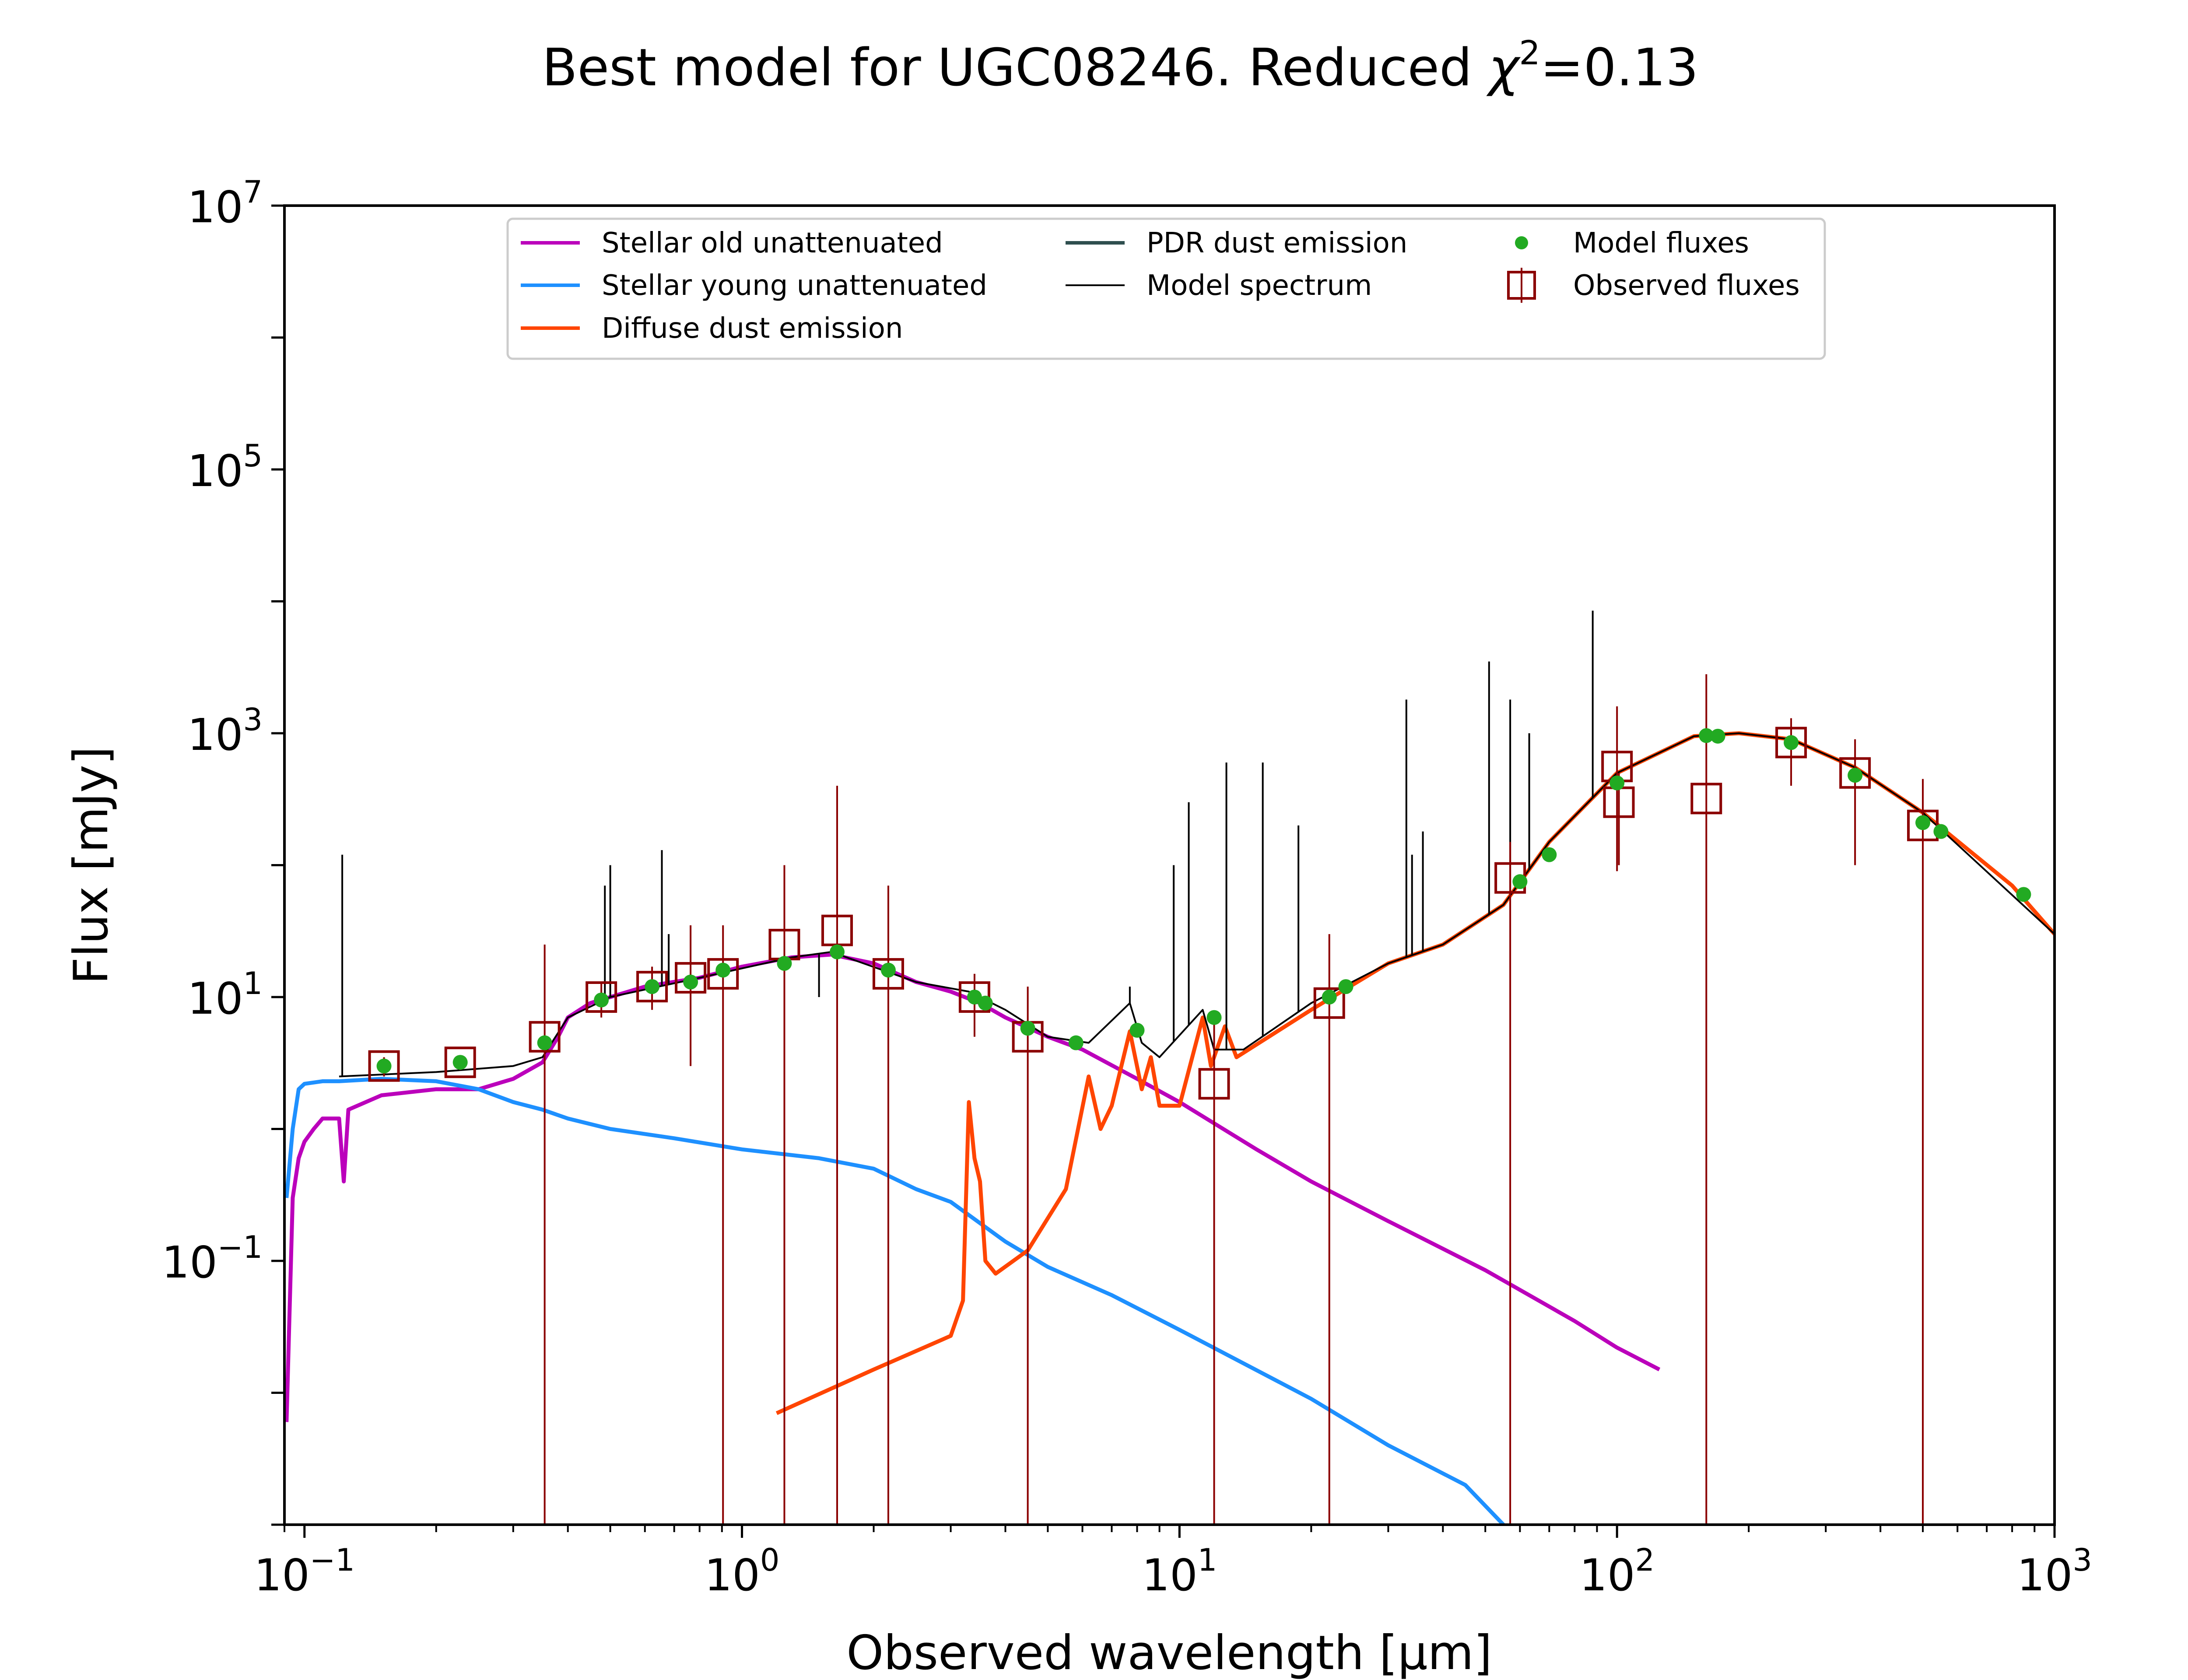 This screenshot has width=2188, height=1680. What do you see at coordinates (92, 865) in the screenshot?
I see `y-axis-label: Flux [mJy]` at bounding box center [92, 865].